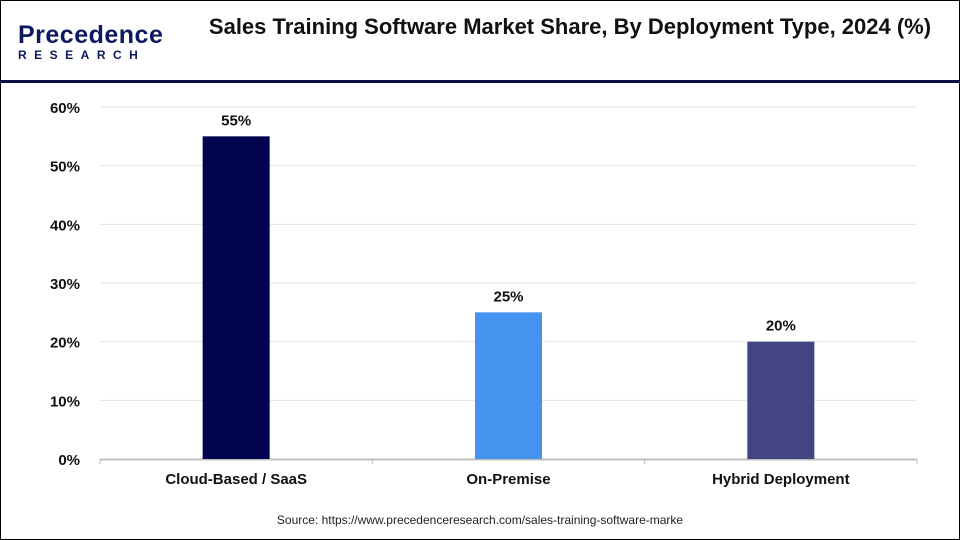 The width and height of the screenshot is (960, 540). What do you see at coordinates (82, 55) in the screenshot?
I see `logo-line2: RESEARCH` at bounding box center [82, 55].